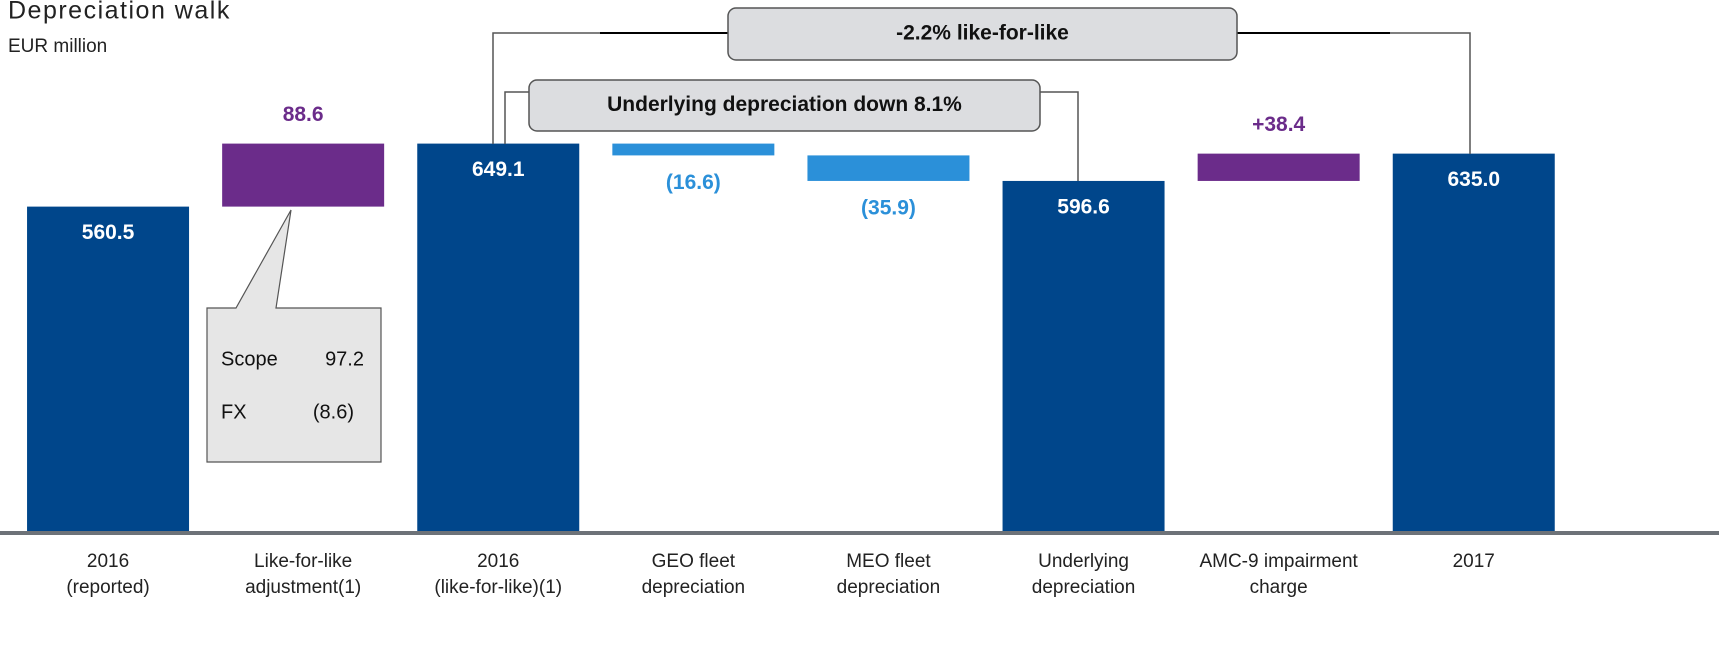  What do you see at coordinates (303, 114) in the screenshot?
I see `value-label: 88.6` at bounding box center [303, 114].